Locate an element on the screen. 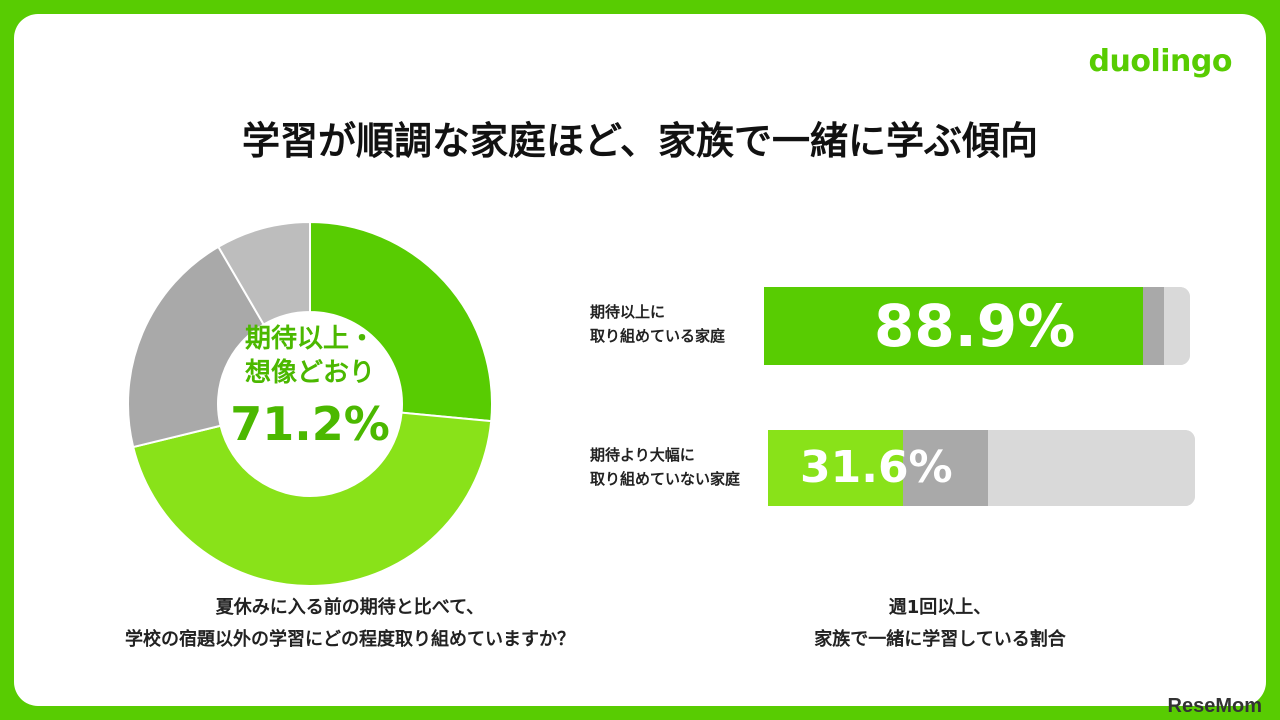  duolingo-logo: duolingo is located at coordinates (1160, 61).